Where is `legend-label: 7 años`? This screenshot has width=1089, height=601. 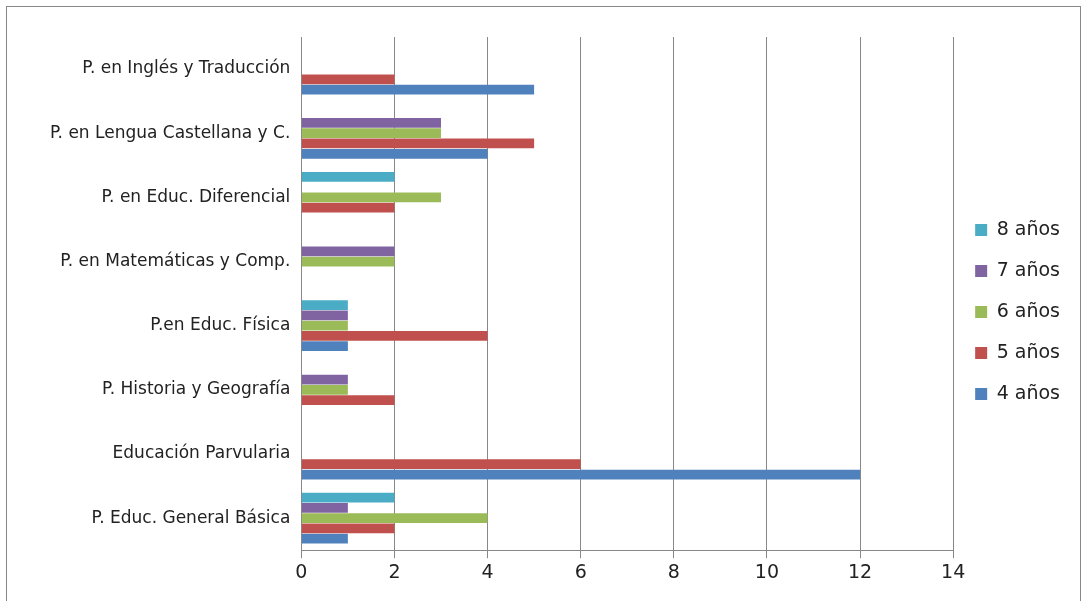 legend-label: 7 años is located at coordinates (1028, 268).